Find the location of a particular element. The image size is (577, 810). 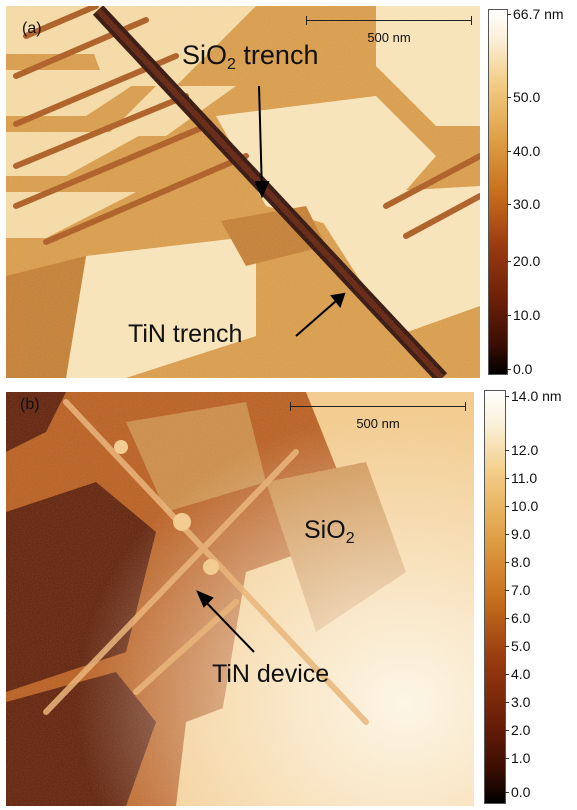

tin-trench-label: TiN trench is located at coordinates (185, 334).